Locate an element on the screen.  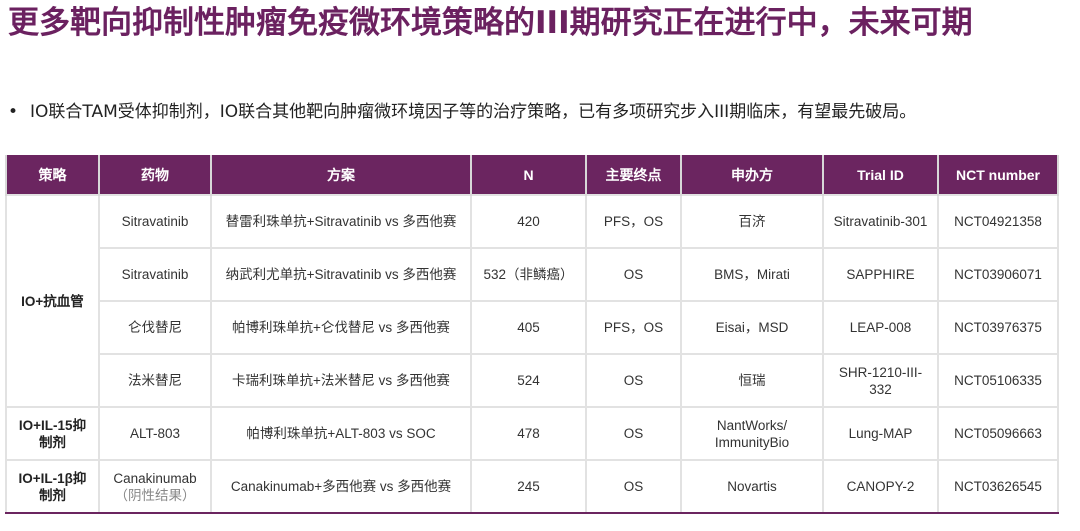
sponsor-cell: Novartis is located at coordinates (752, 486).